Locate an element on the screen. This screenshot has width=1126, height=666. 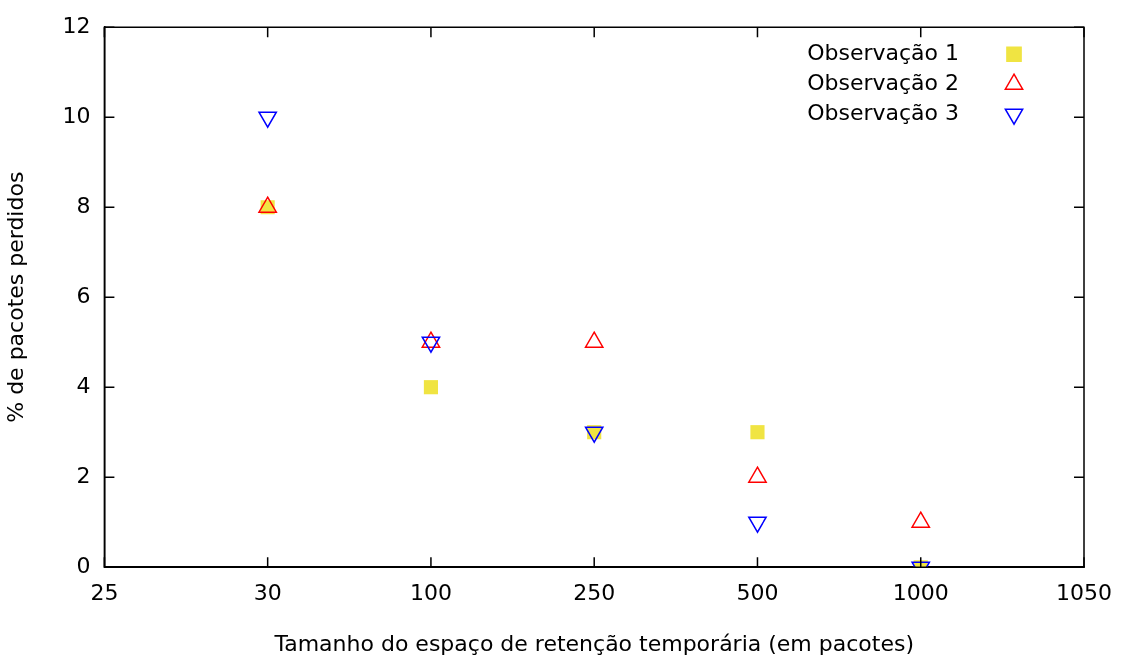
x-tick-label: 1050 is located at coordinates (1084, 593).